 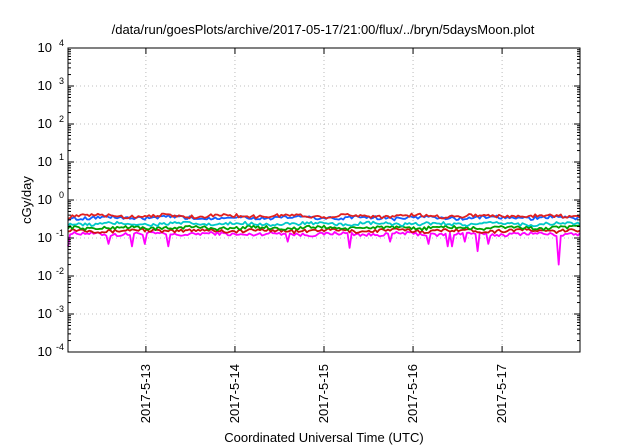 What do you see at coordinates (412, 393) in the screenshot?
I see `x-tick-label: 2017-5-16` at bounding box center [412, 393].